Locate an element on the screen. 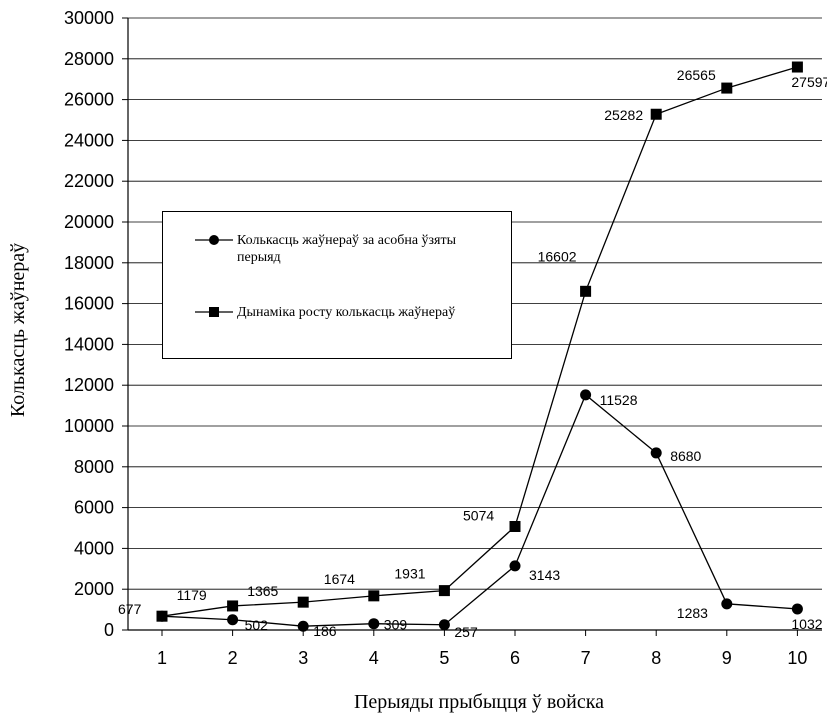 Image resolution: width=827 pixels, height=715 pixels. data-label: 1032 is located at coordinates (806, 624).